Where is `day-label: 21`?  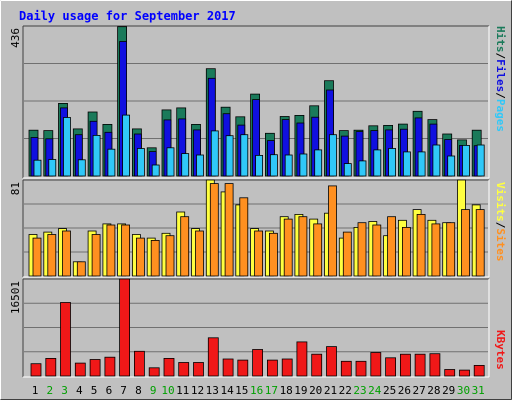
day-label: 21 is located at coordinates (330, 390).